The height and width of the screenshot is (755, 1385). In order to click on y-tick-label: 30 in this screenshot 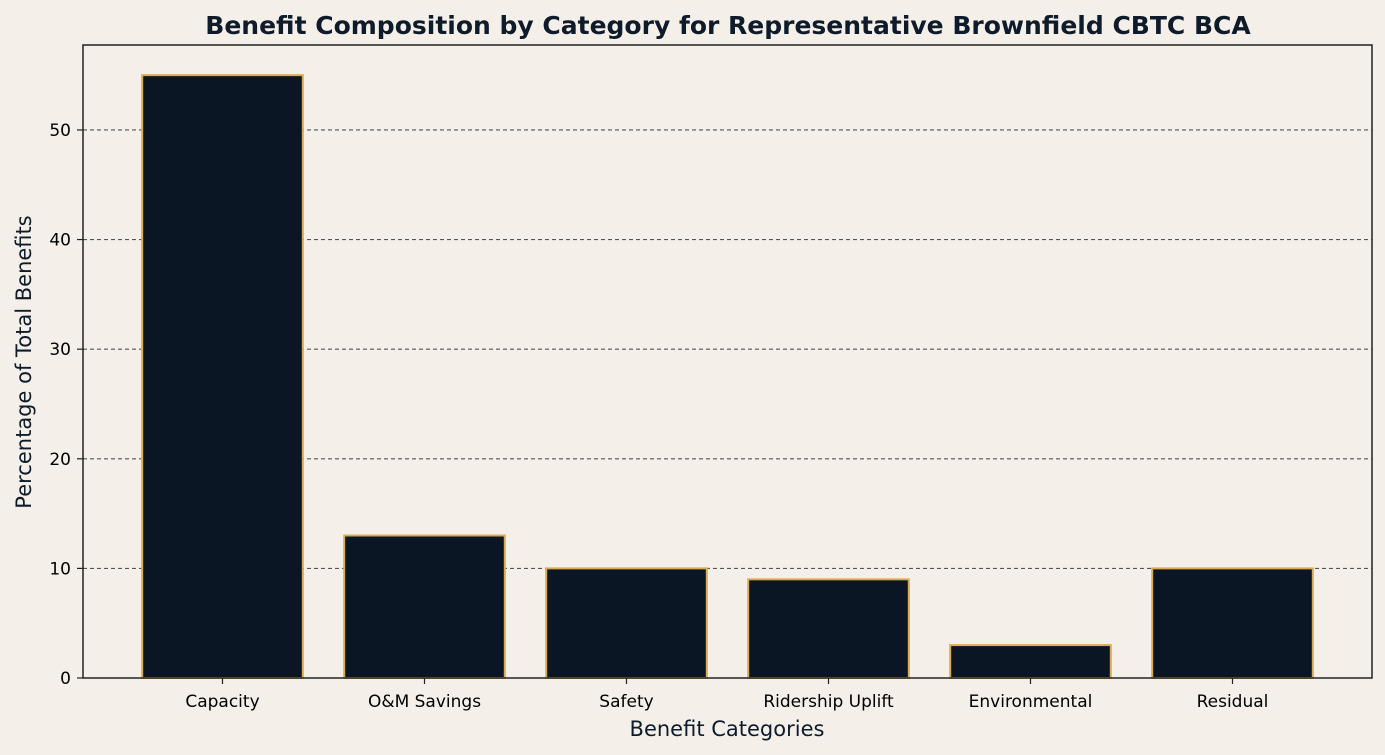, I will do `click(60, 350)`.